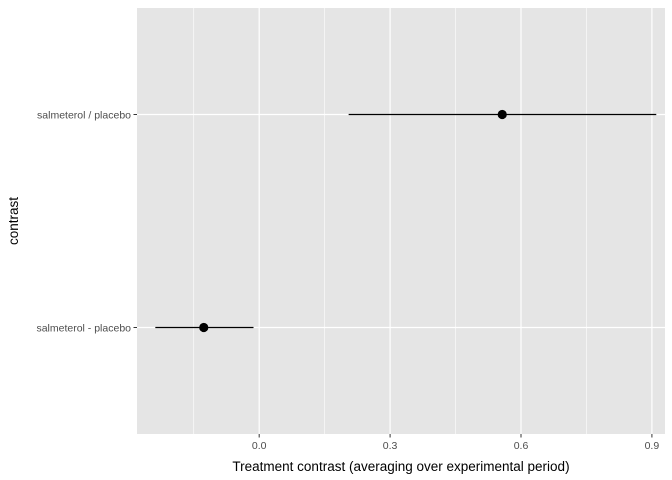 The height and width of the screenshot is (480, 672). Describe the element at coordinates (521, 446) in the screenshot. I see `x-tick-label: 0.6` at that location.